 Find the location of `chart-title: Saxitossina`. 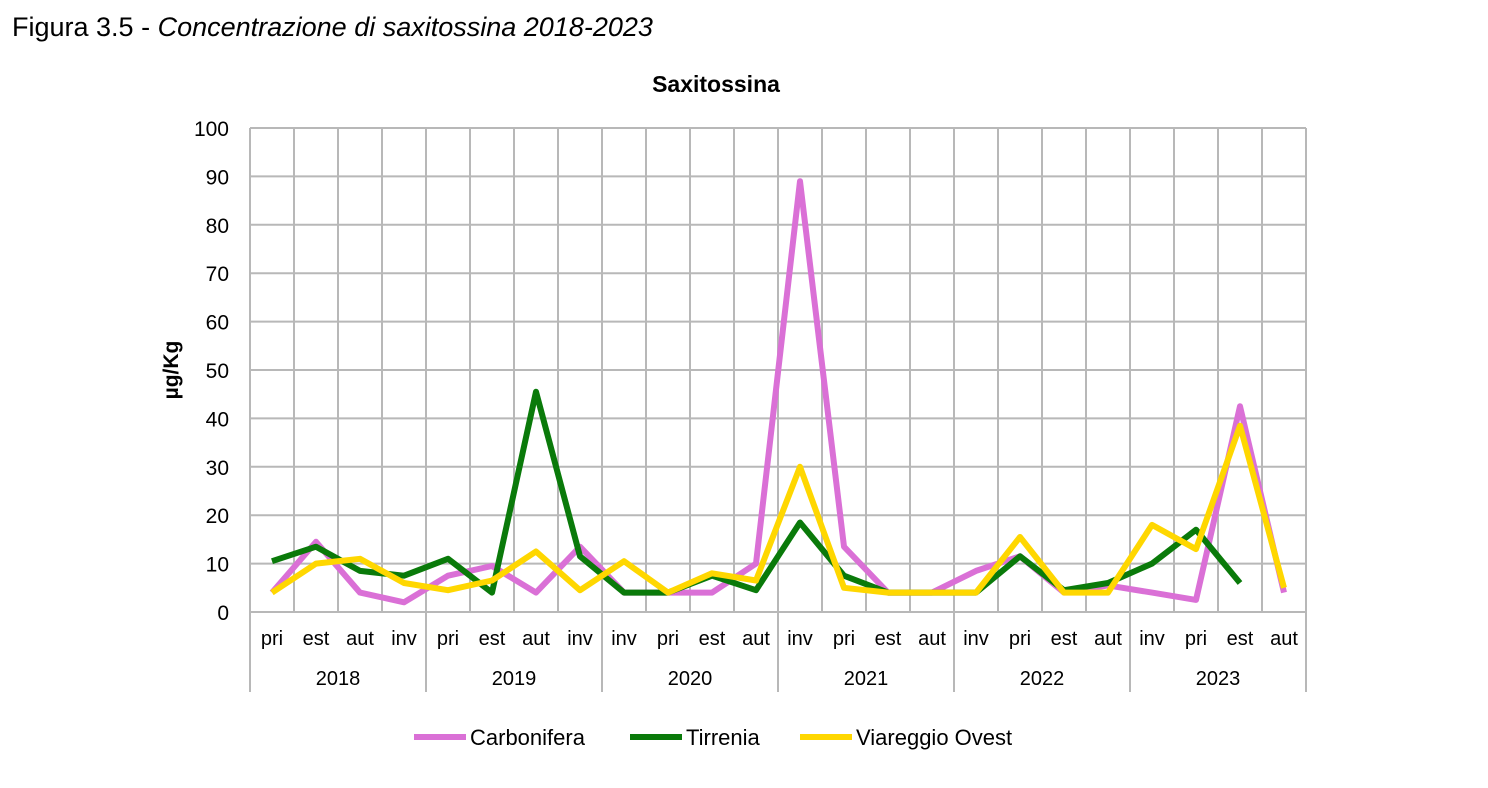

chart-title: Saxitossina is located at coordinates (716, 84).